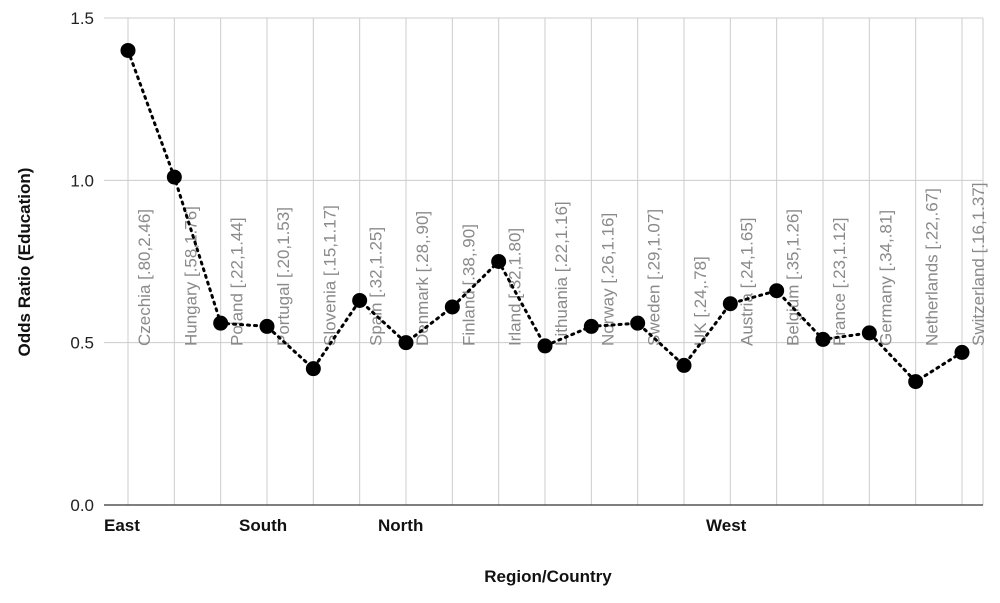 The image size is (1000, 603). Describe the element at coordinates (746, 281) in the screenshot. I see `country-label: Austria [.24,1.65]` at that location.